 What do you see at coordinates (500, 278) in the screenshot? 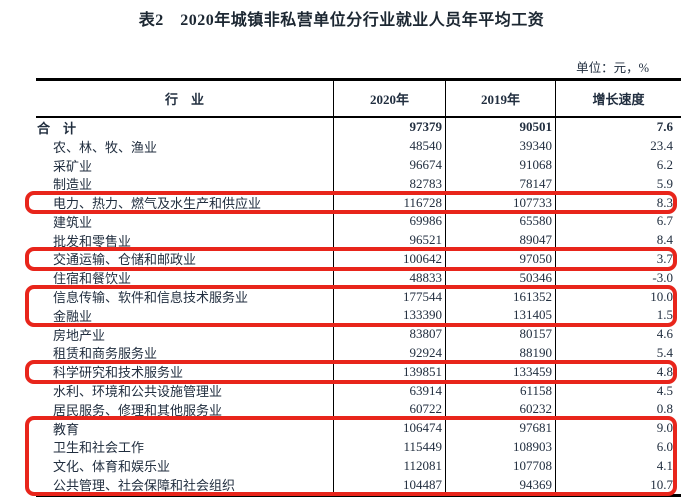
I see `value-2019-cell: 50346` at bounding box center [500, 278].